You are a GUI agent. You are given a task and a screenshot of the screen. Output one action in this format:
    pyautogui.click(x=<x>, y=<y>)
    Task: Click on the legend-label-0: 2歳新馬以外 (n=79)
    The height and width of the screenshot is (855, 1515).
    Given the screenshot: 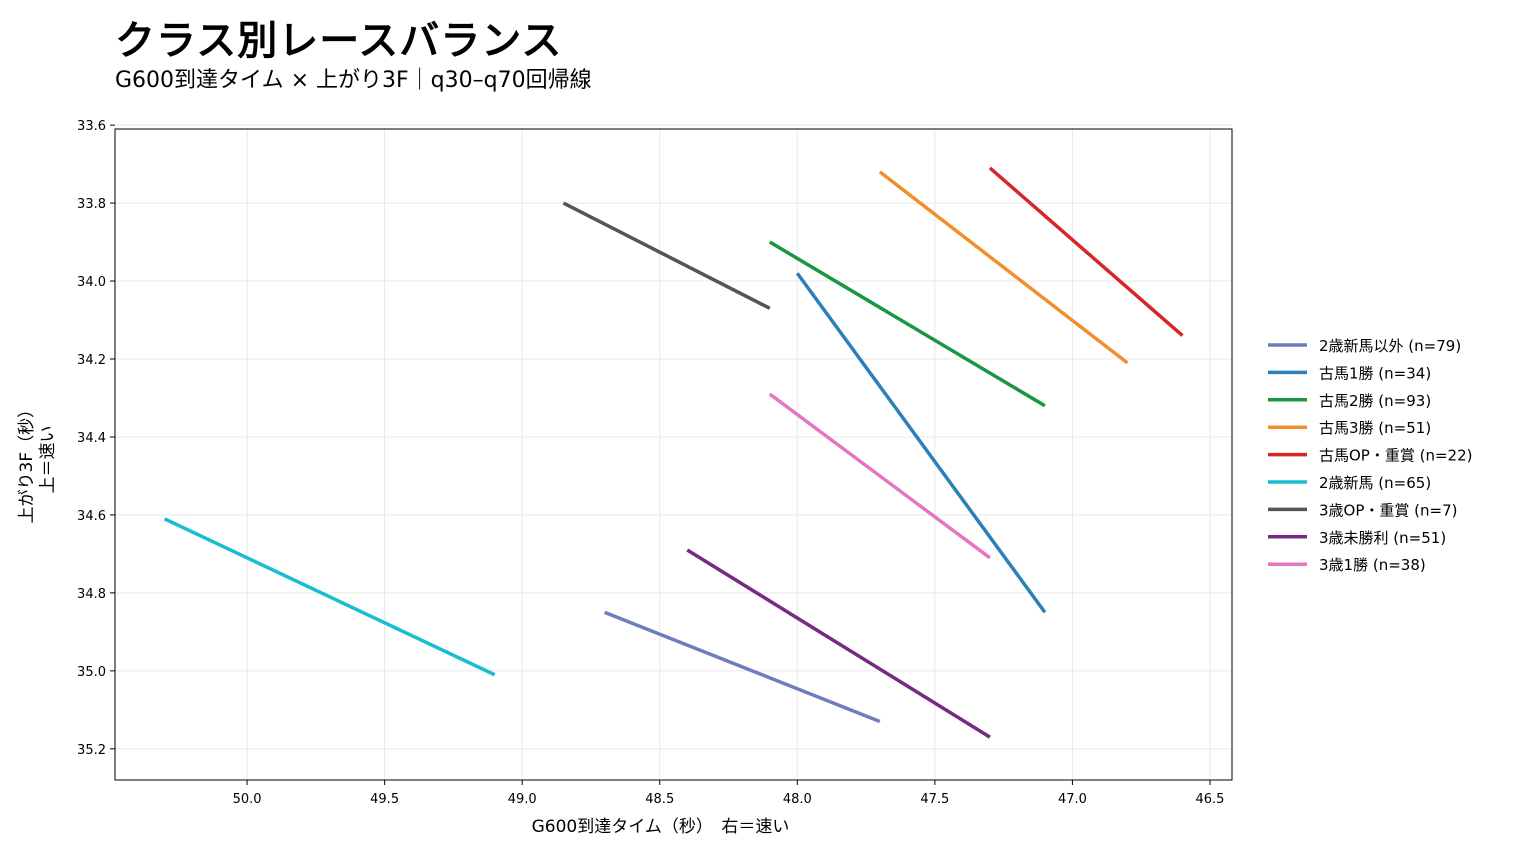 What is the action you would take?
    pyautogui.click(x=1390, y=346)
    